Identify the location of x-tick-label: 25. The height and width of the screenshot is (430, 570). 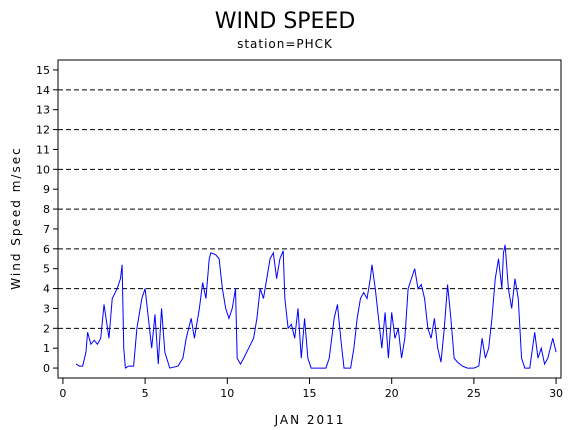
(474, 393).